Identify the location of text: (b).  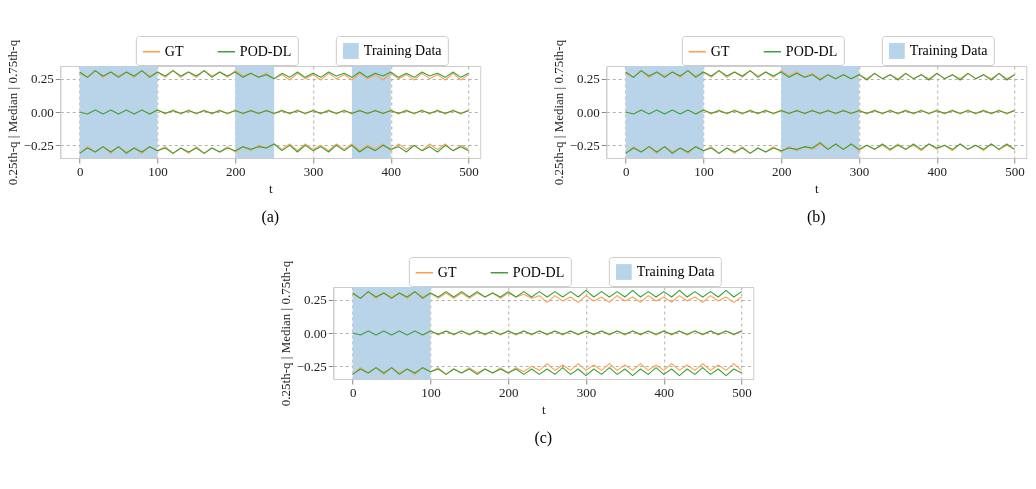
(816, 217).